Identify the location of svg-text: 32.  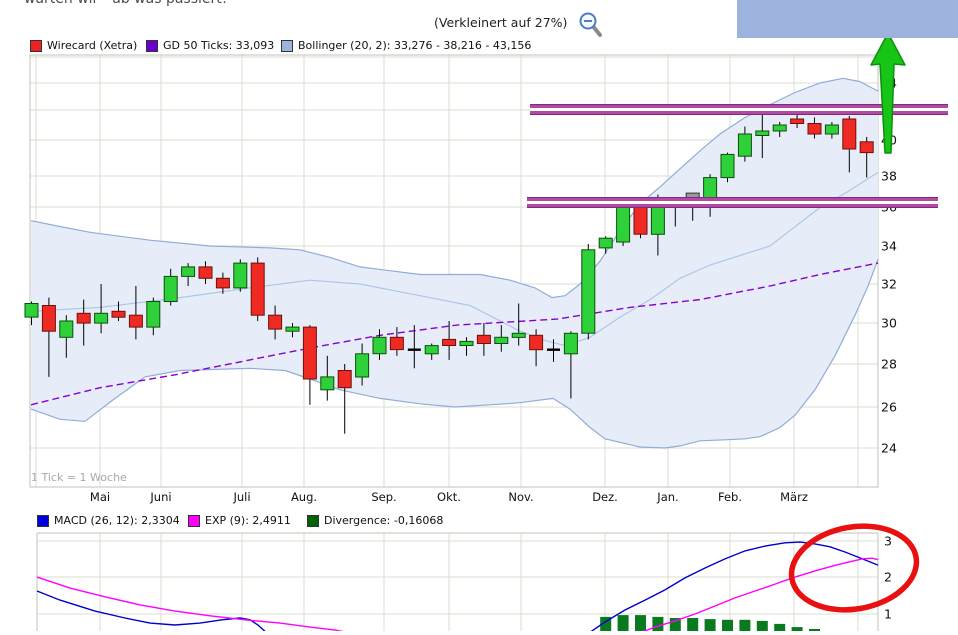
(889, 284).